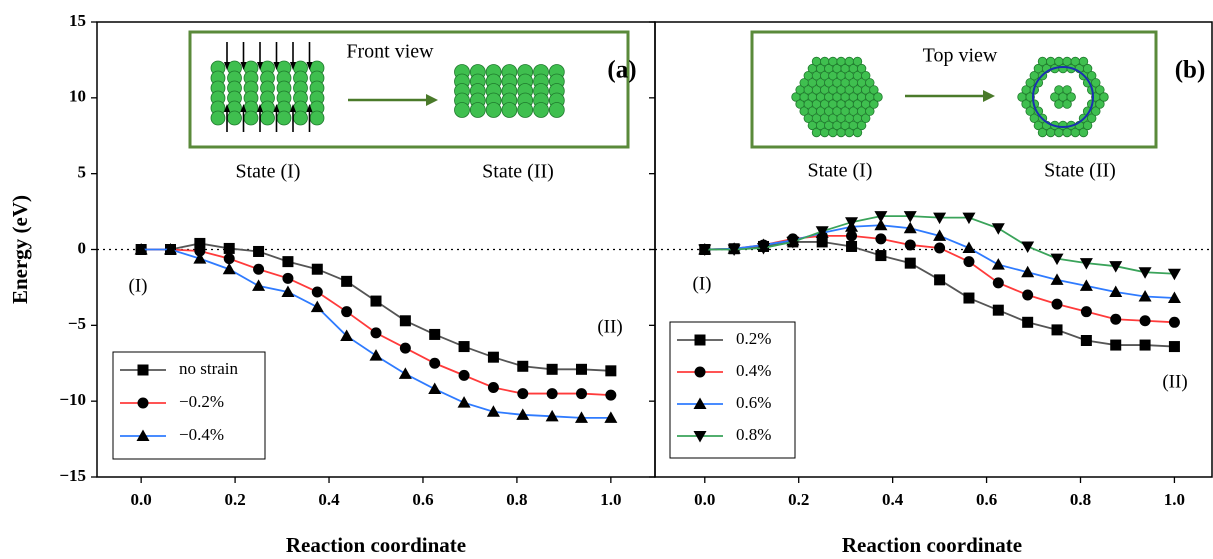  Describe the element at coordinates (77, 96) in the screenshot. I see `y-tick-label: 10` at that location.